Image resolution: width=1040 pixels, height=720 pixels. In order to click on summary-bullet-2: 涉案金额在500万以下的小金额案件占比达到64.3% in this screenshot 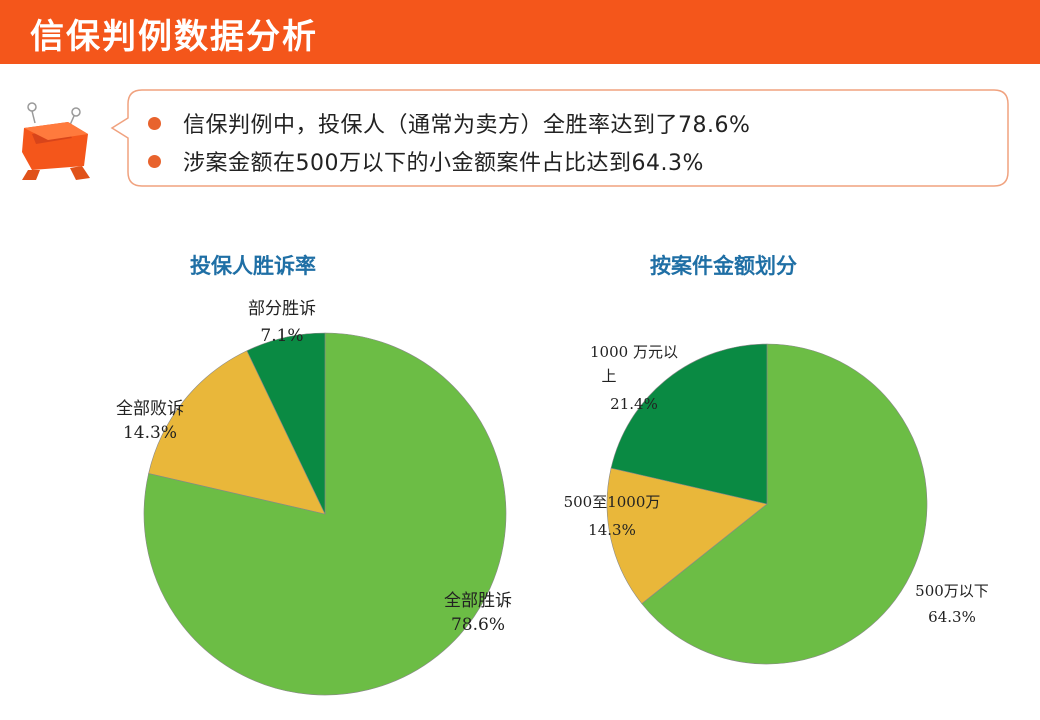, I will do `click(426, 161)`.